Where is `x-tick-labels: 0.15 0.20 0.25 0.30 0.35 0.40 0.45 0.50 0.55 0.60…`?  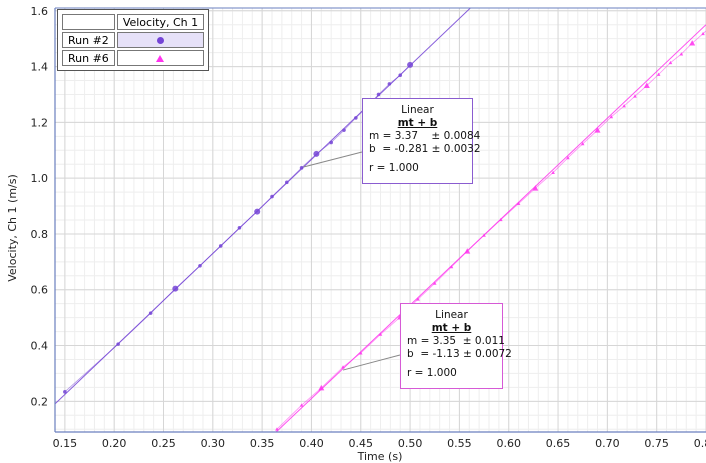
x-tick-labels: 0.15 0.20 0.25 0.30 0.35 0.40 0.45 0.50 0.55 0.60… is located at coordinates (379, 443).